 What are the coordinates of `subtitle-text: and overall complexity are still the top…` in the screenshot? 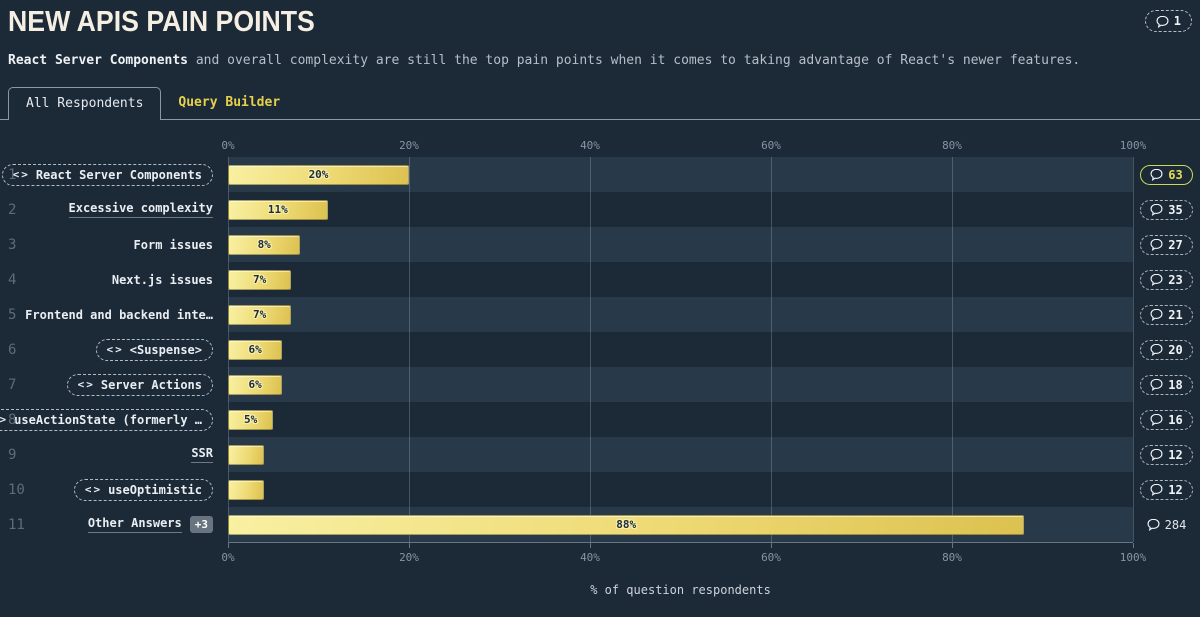 It's located at (634, 60).